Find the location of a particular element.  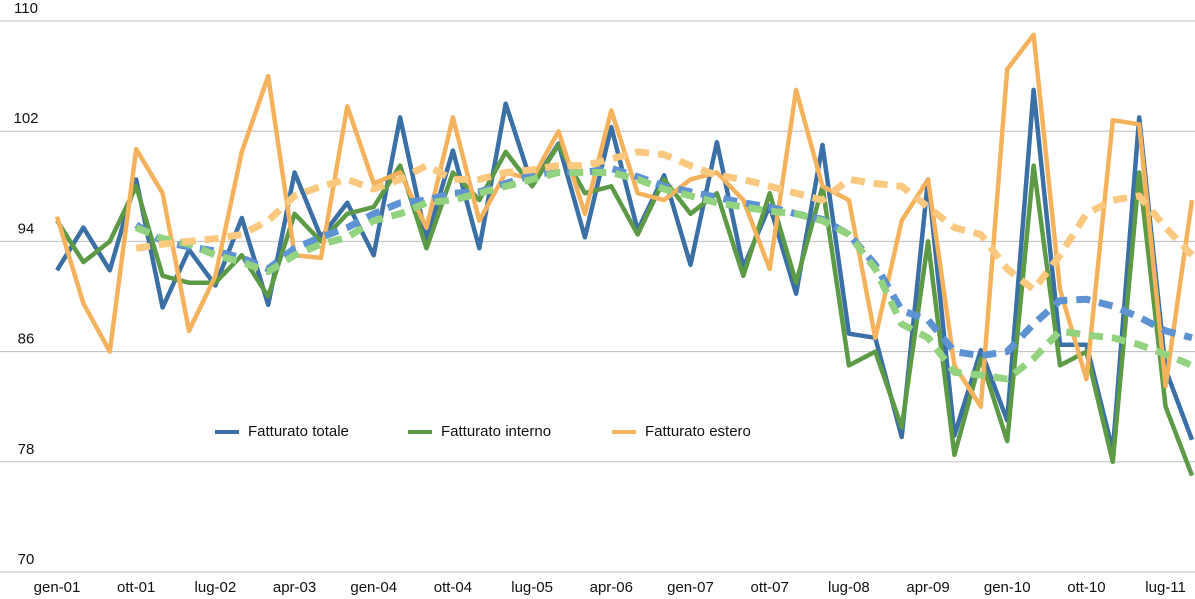

legend-label: Fatturato totale is located at coordinates (298, 431).